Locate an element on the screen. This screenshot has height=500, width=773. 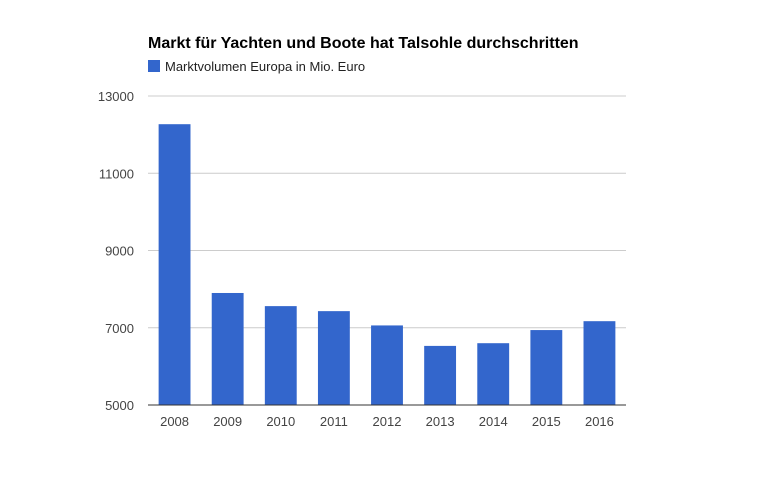
bar-2012 is located at coordinates (387, 365).